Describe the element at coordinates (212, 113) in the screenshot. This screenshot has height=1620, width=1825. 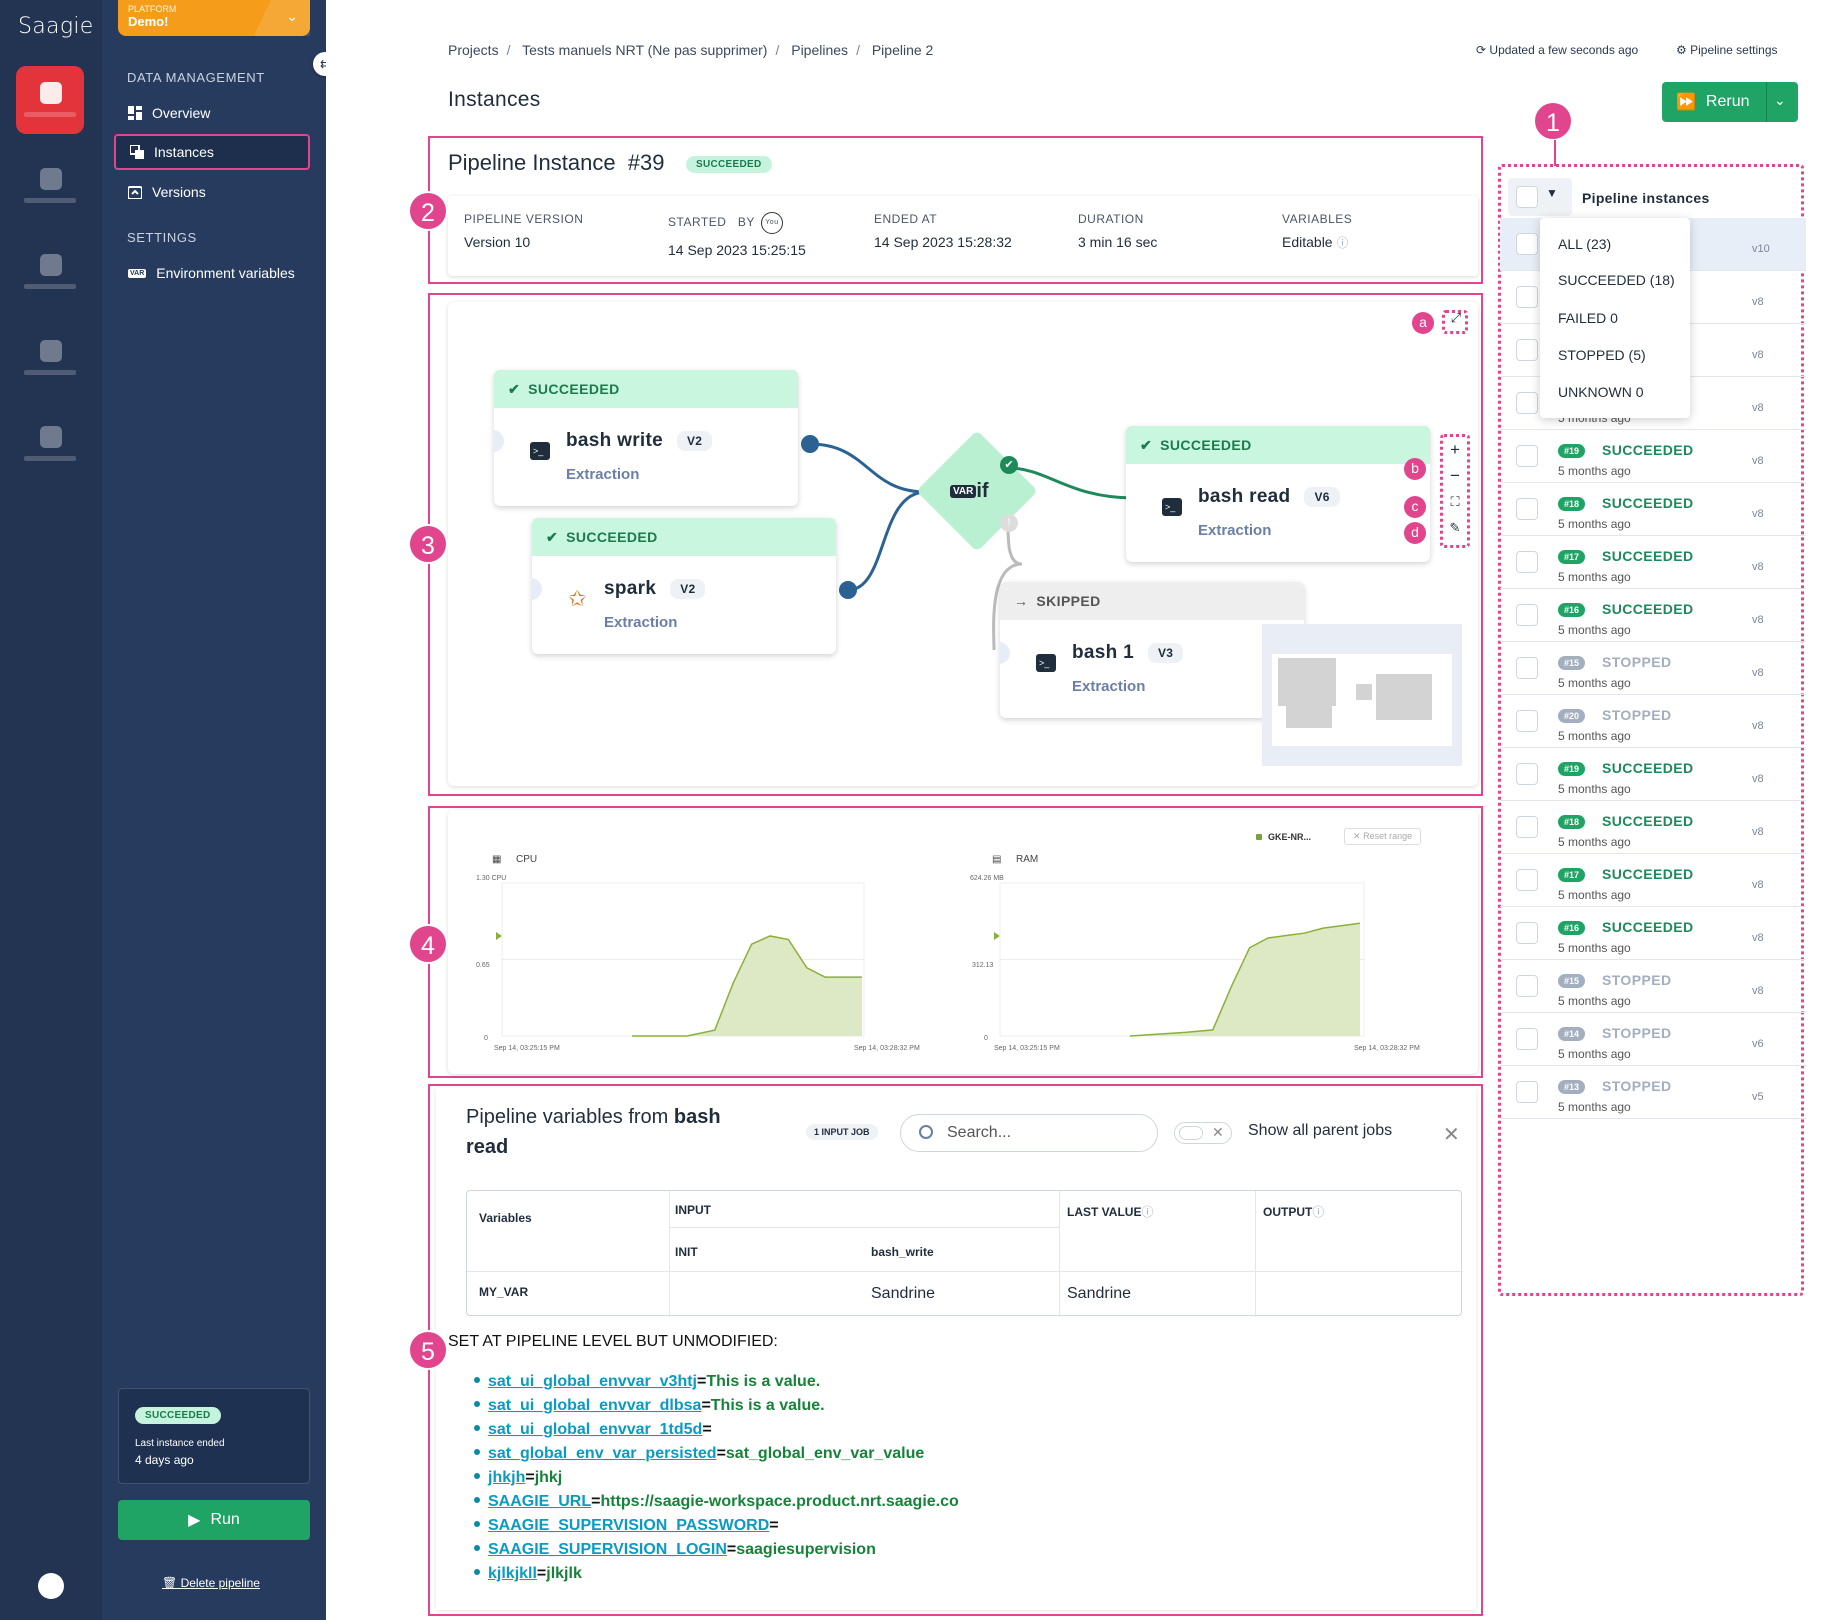
I see `sidebar-item-overview: Overview` at that location.